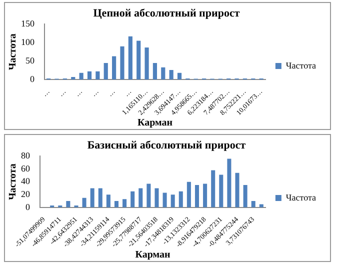  Describe the element at coordinates (166, 13) in the screenshot. I see `chart-title: Цепной абсолютный прирост` at that location.